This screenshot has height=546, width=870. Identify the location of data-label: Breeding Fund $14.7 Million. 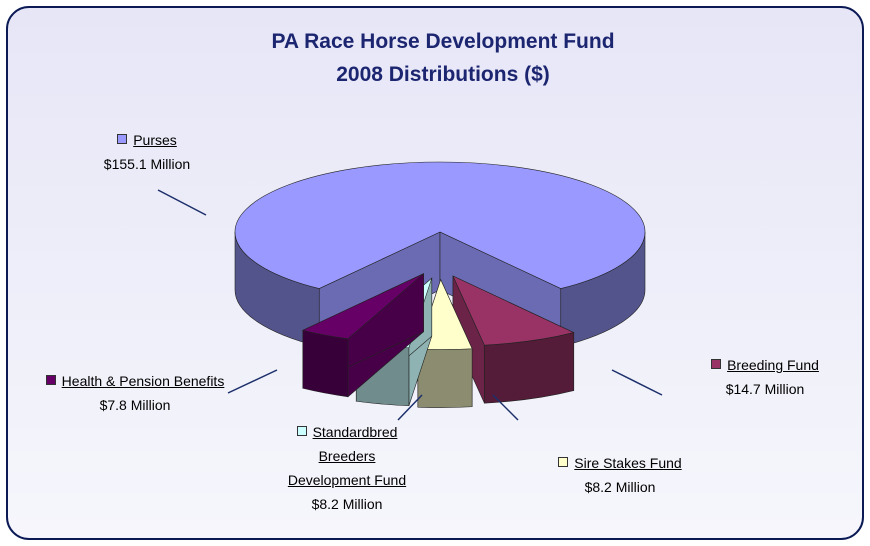
(765, 377).